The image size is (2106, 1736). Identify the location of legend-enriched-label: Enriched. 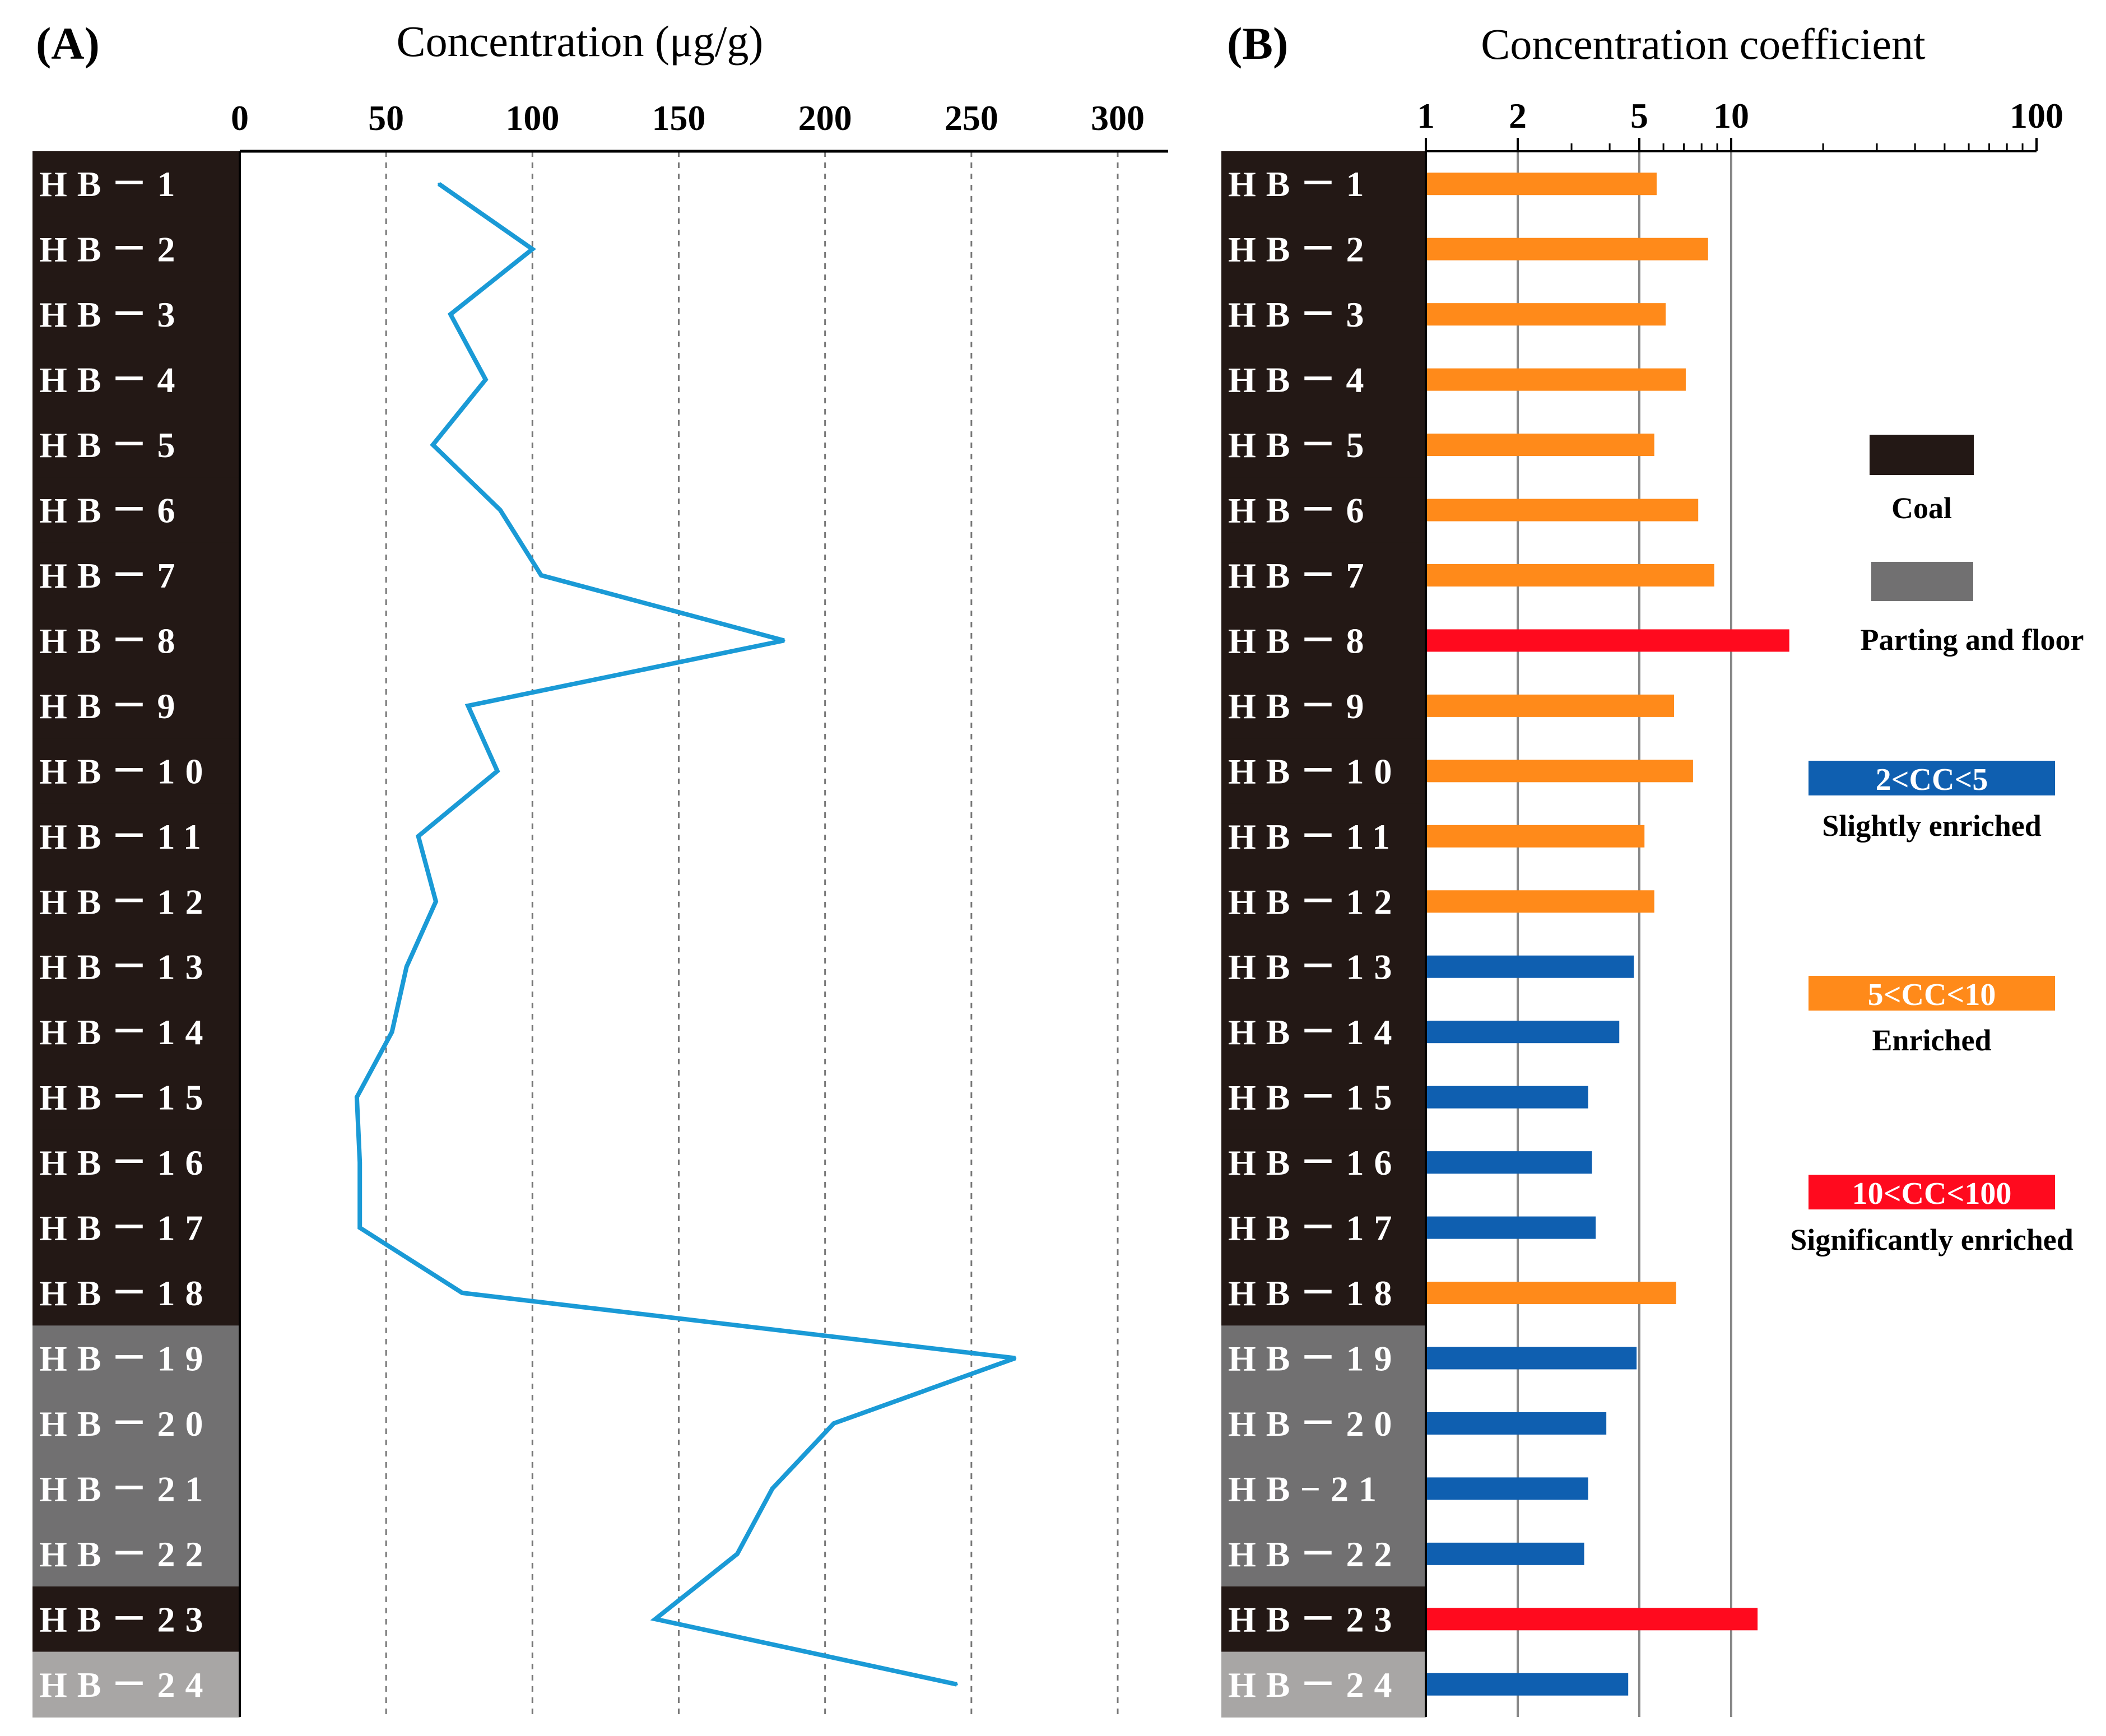
(1931, 1040).